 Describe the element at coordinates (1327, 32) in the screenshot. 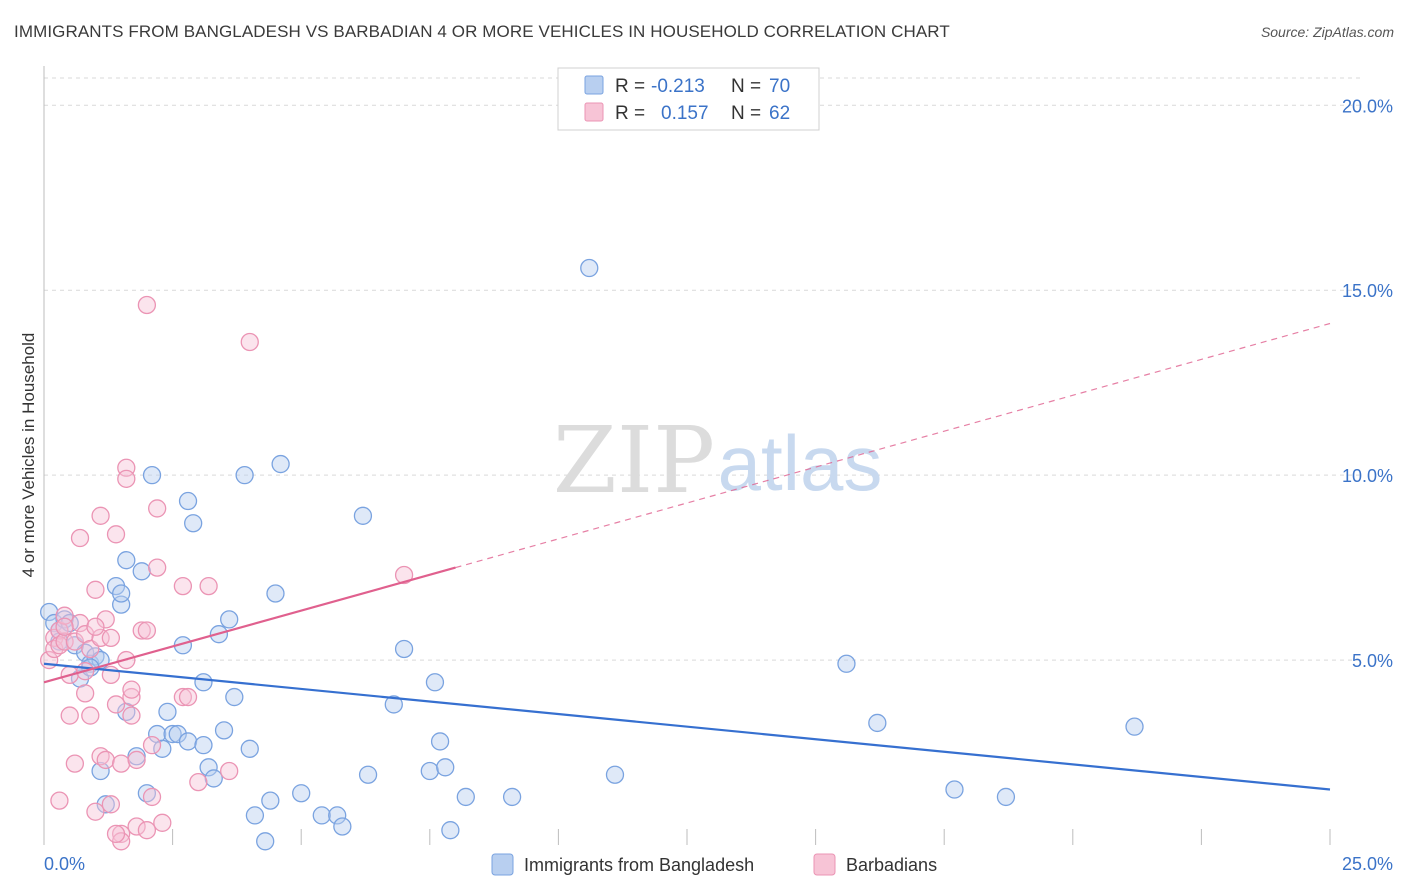

I see `source-label: Source: ZipAtlas.com` at that location.